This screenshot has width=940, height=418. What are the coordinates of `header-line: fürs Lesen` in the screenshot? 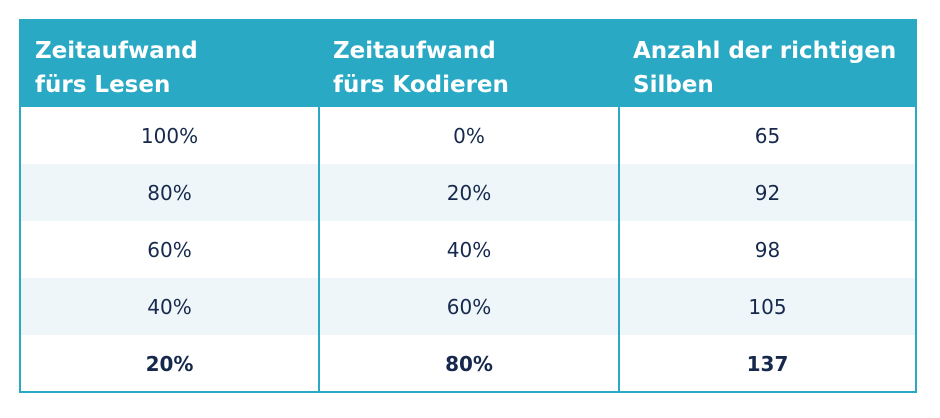 It's located at (103, 85).